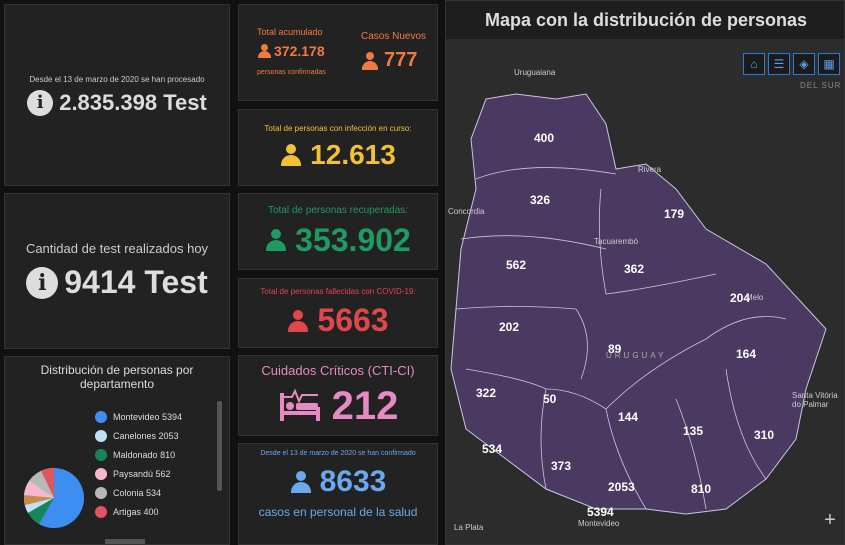  Describe the element at coordinates (338, 370) in the screenshot. I see `cti-label: Cuidados Críticos (CTI-CI)` at that location.